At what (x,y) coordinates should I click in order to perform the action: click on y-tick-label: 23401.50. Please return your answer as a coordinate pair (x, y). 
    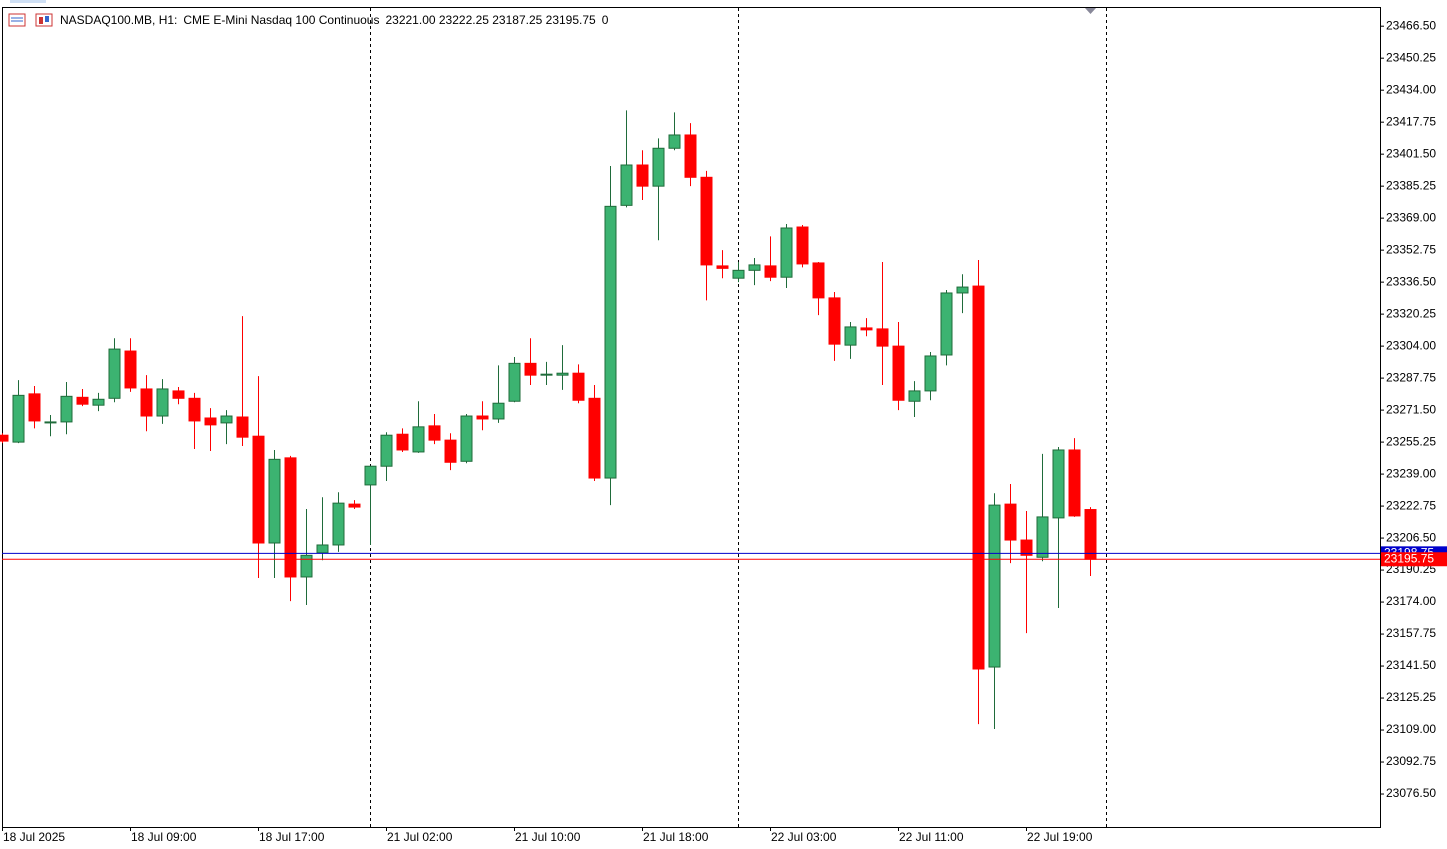
    Looking at the image, I should click on (1411, 153).